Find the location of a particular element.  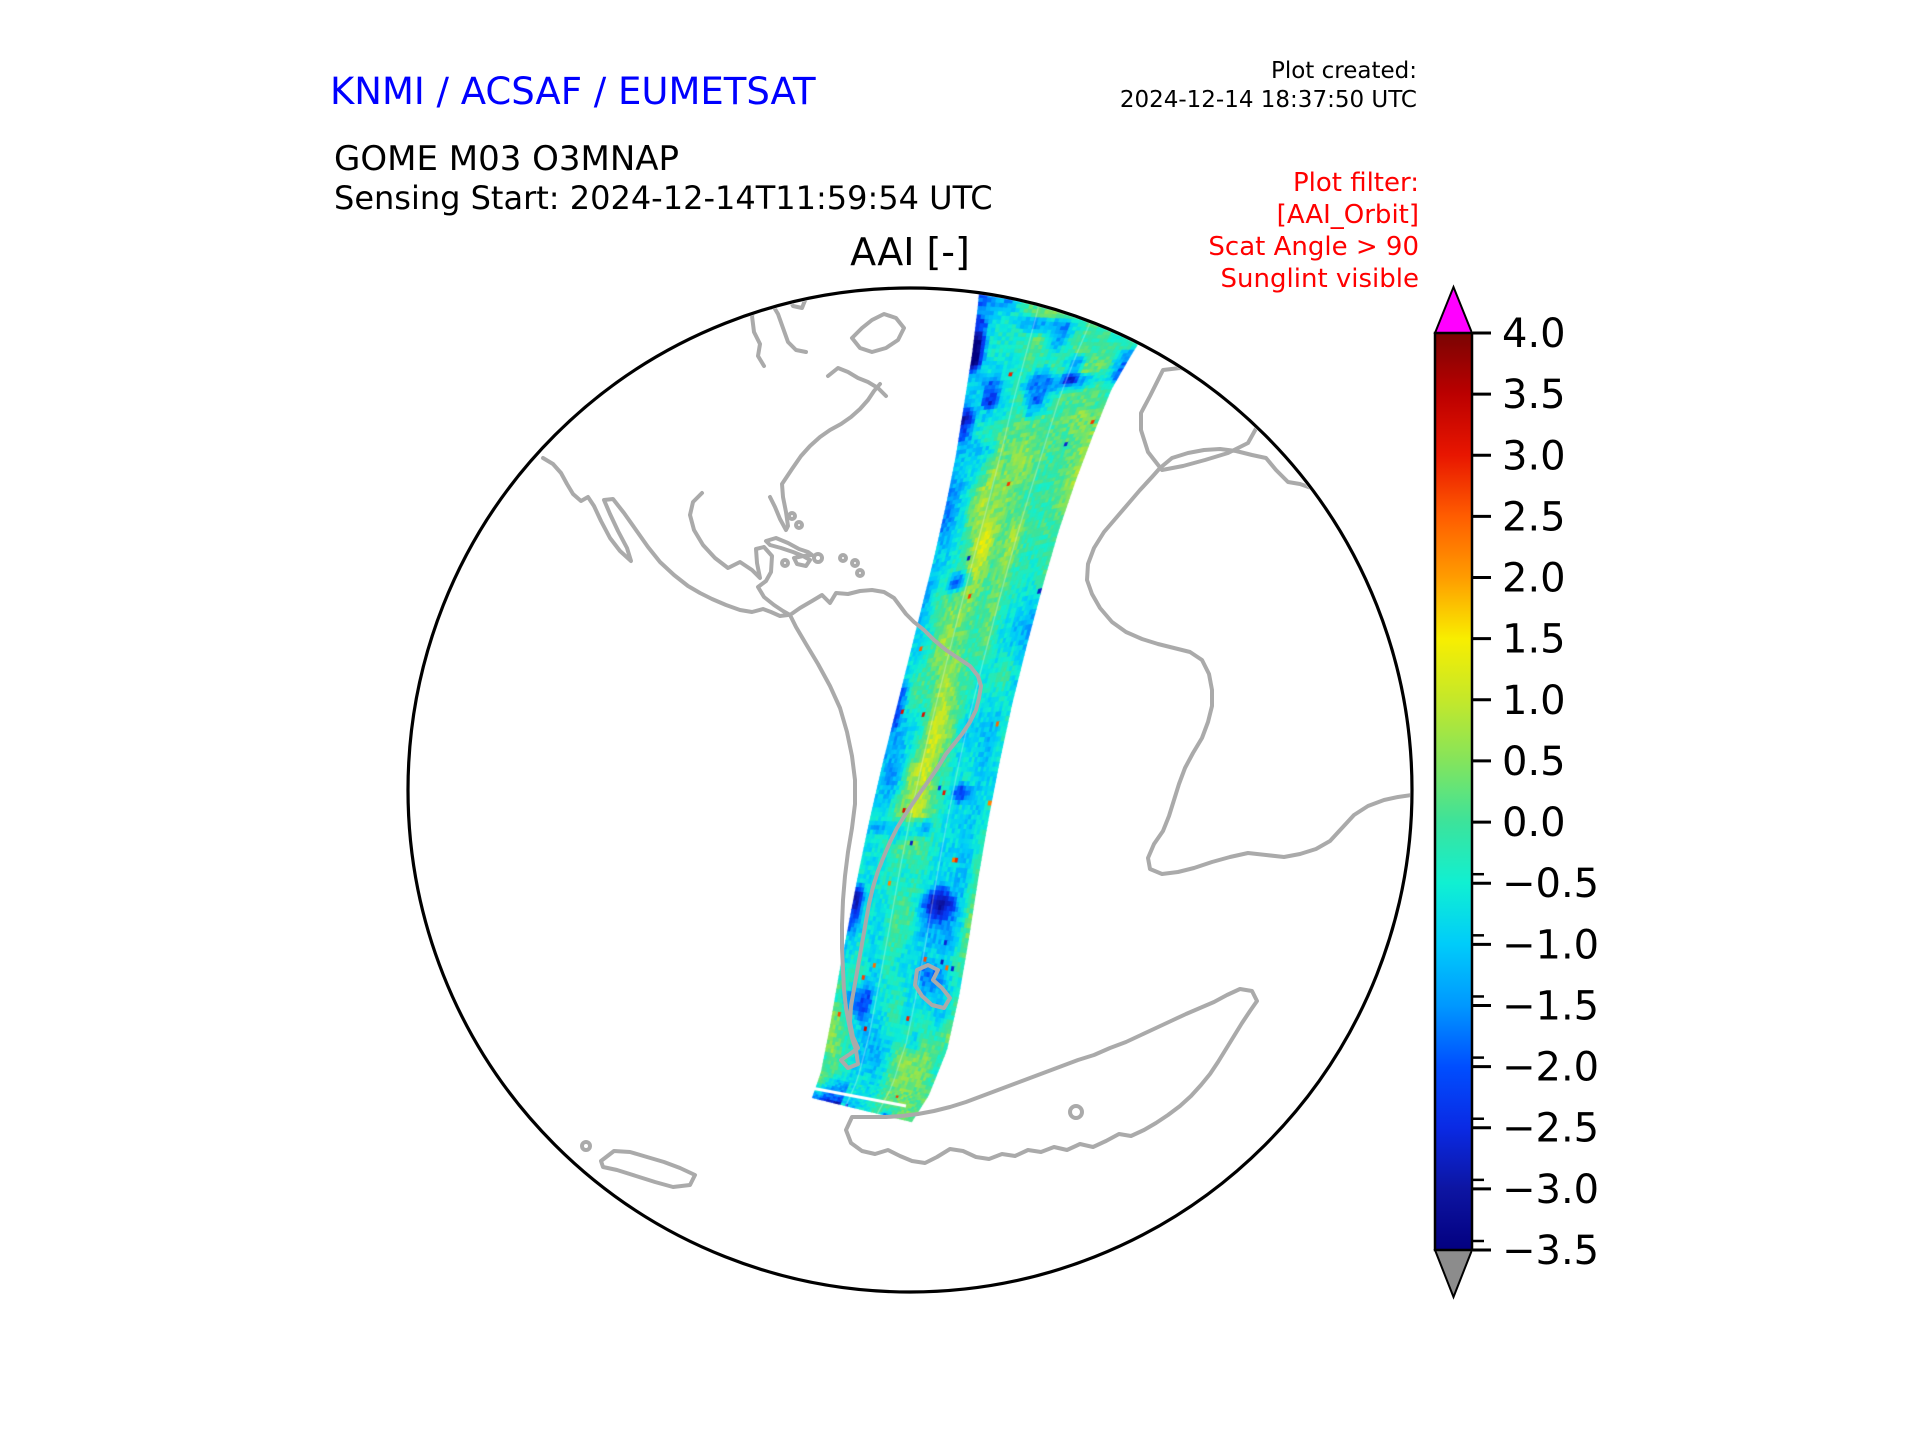

product-title: GOME M03 O3MNAP is located at coordinates (507, 159).